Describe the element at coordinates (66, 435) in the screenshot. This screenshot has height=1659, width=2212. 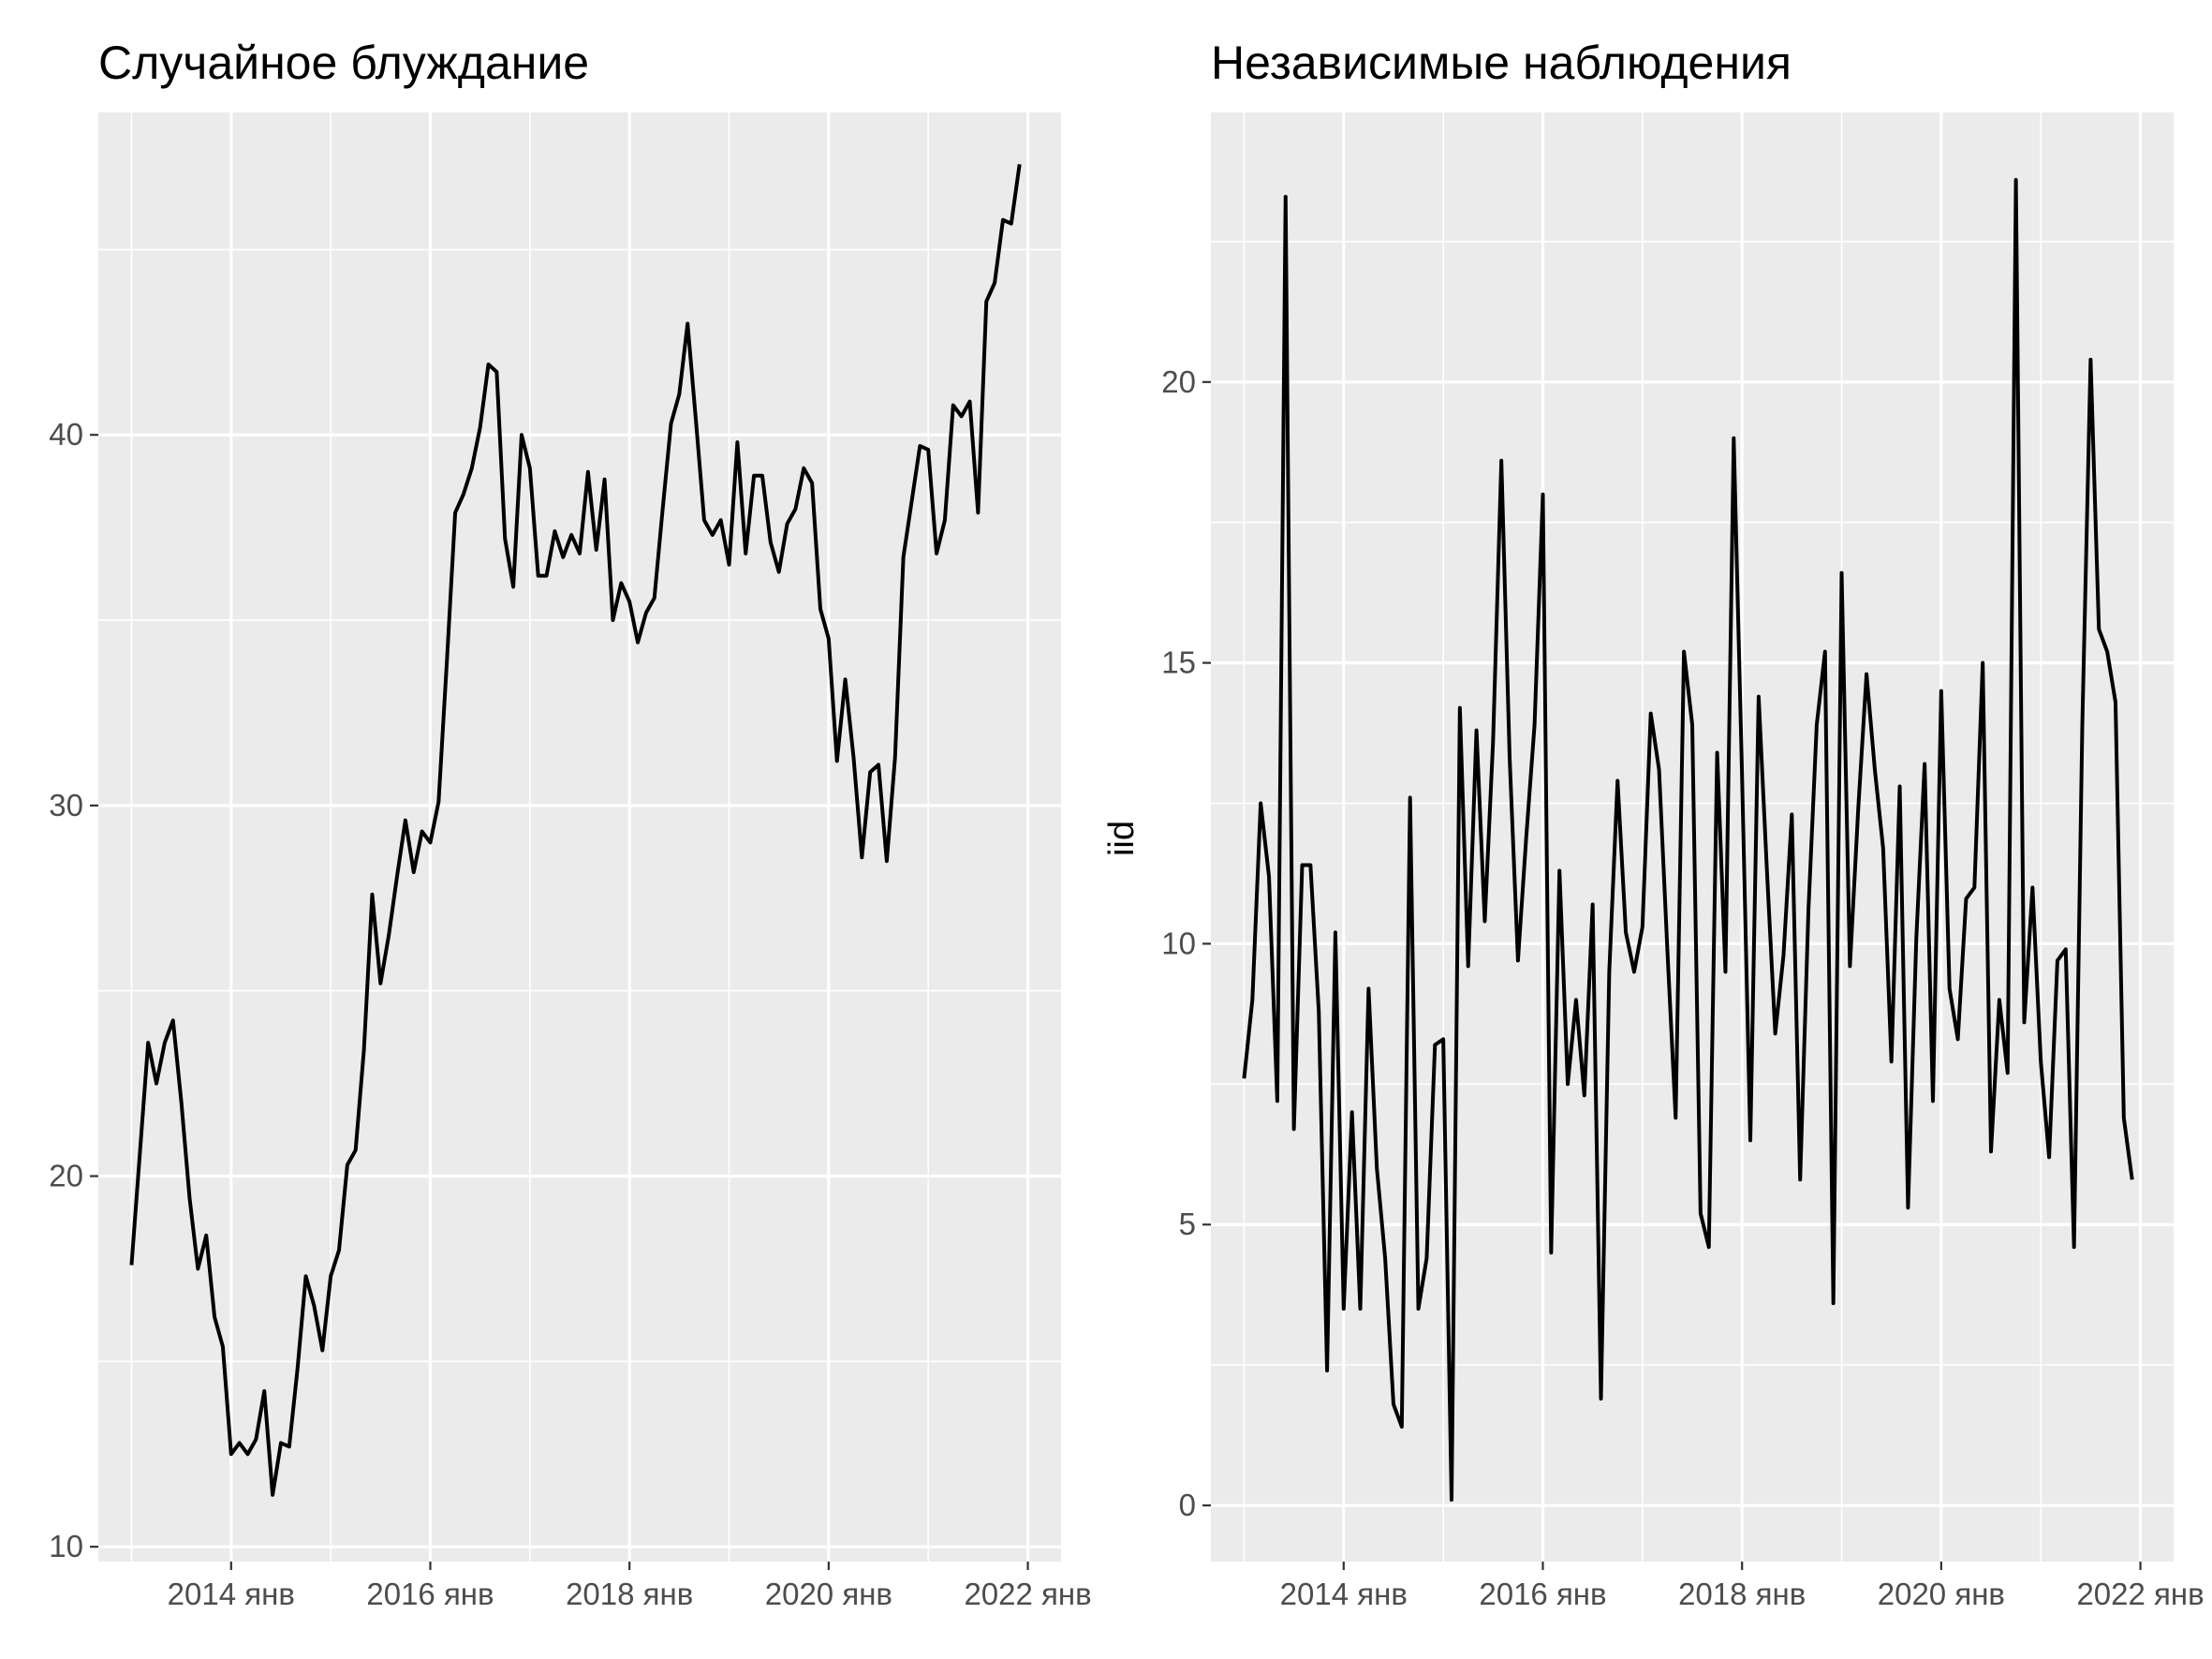
I see `random-walk-y-tick-label: 40` at that location.